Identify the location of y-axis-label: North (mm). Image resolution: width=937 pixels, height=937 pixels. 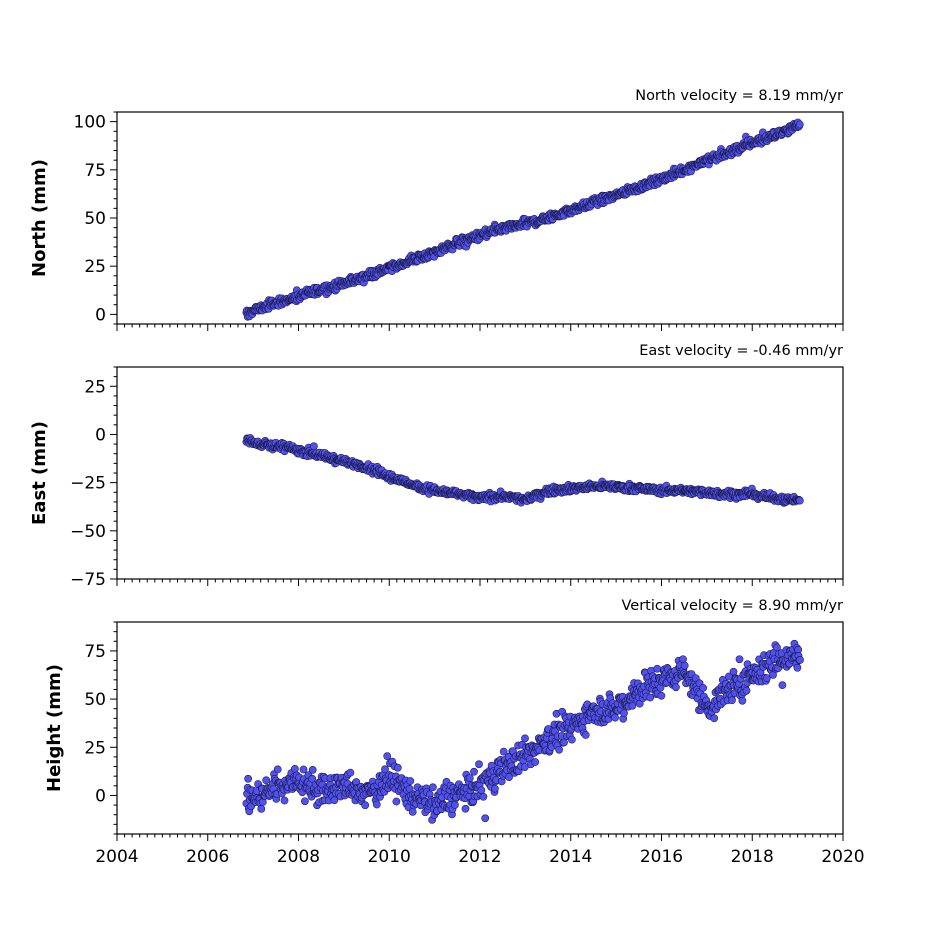
(39, 218).